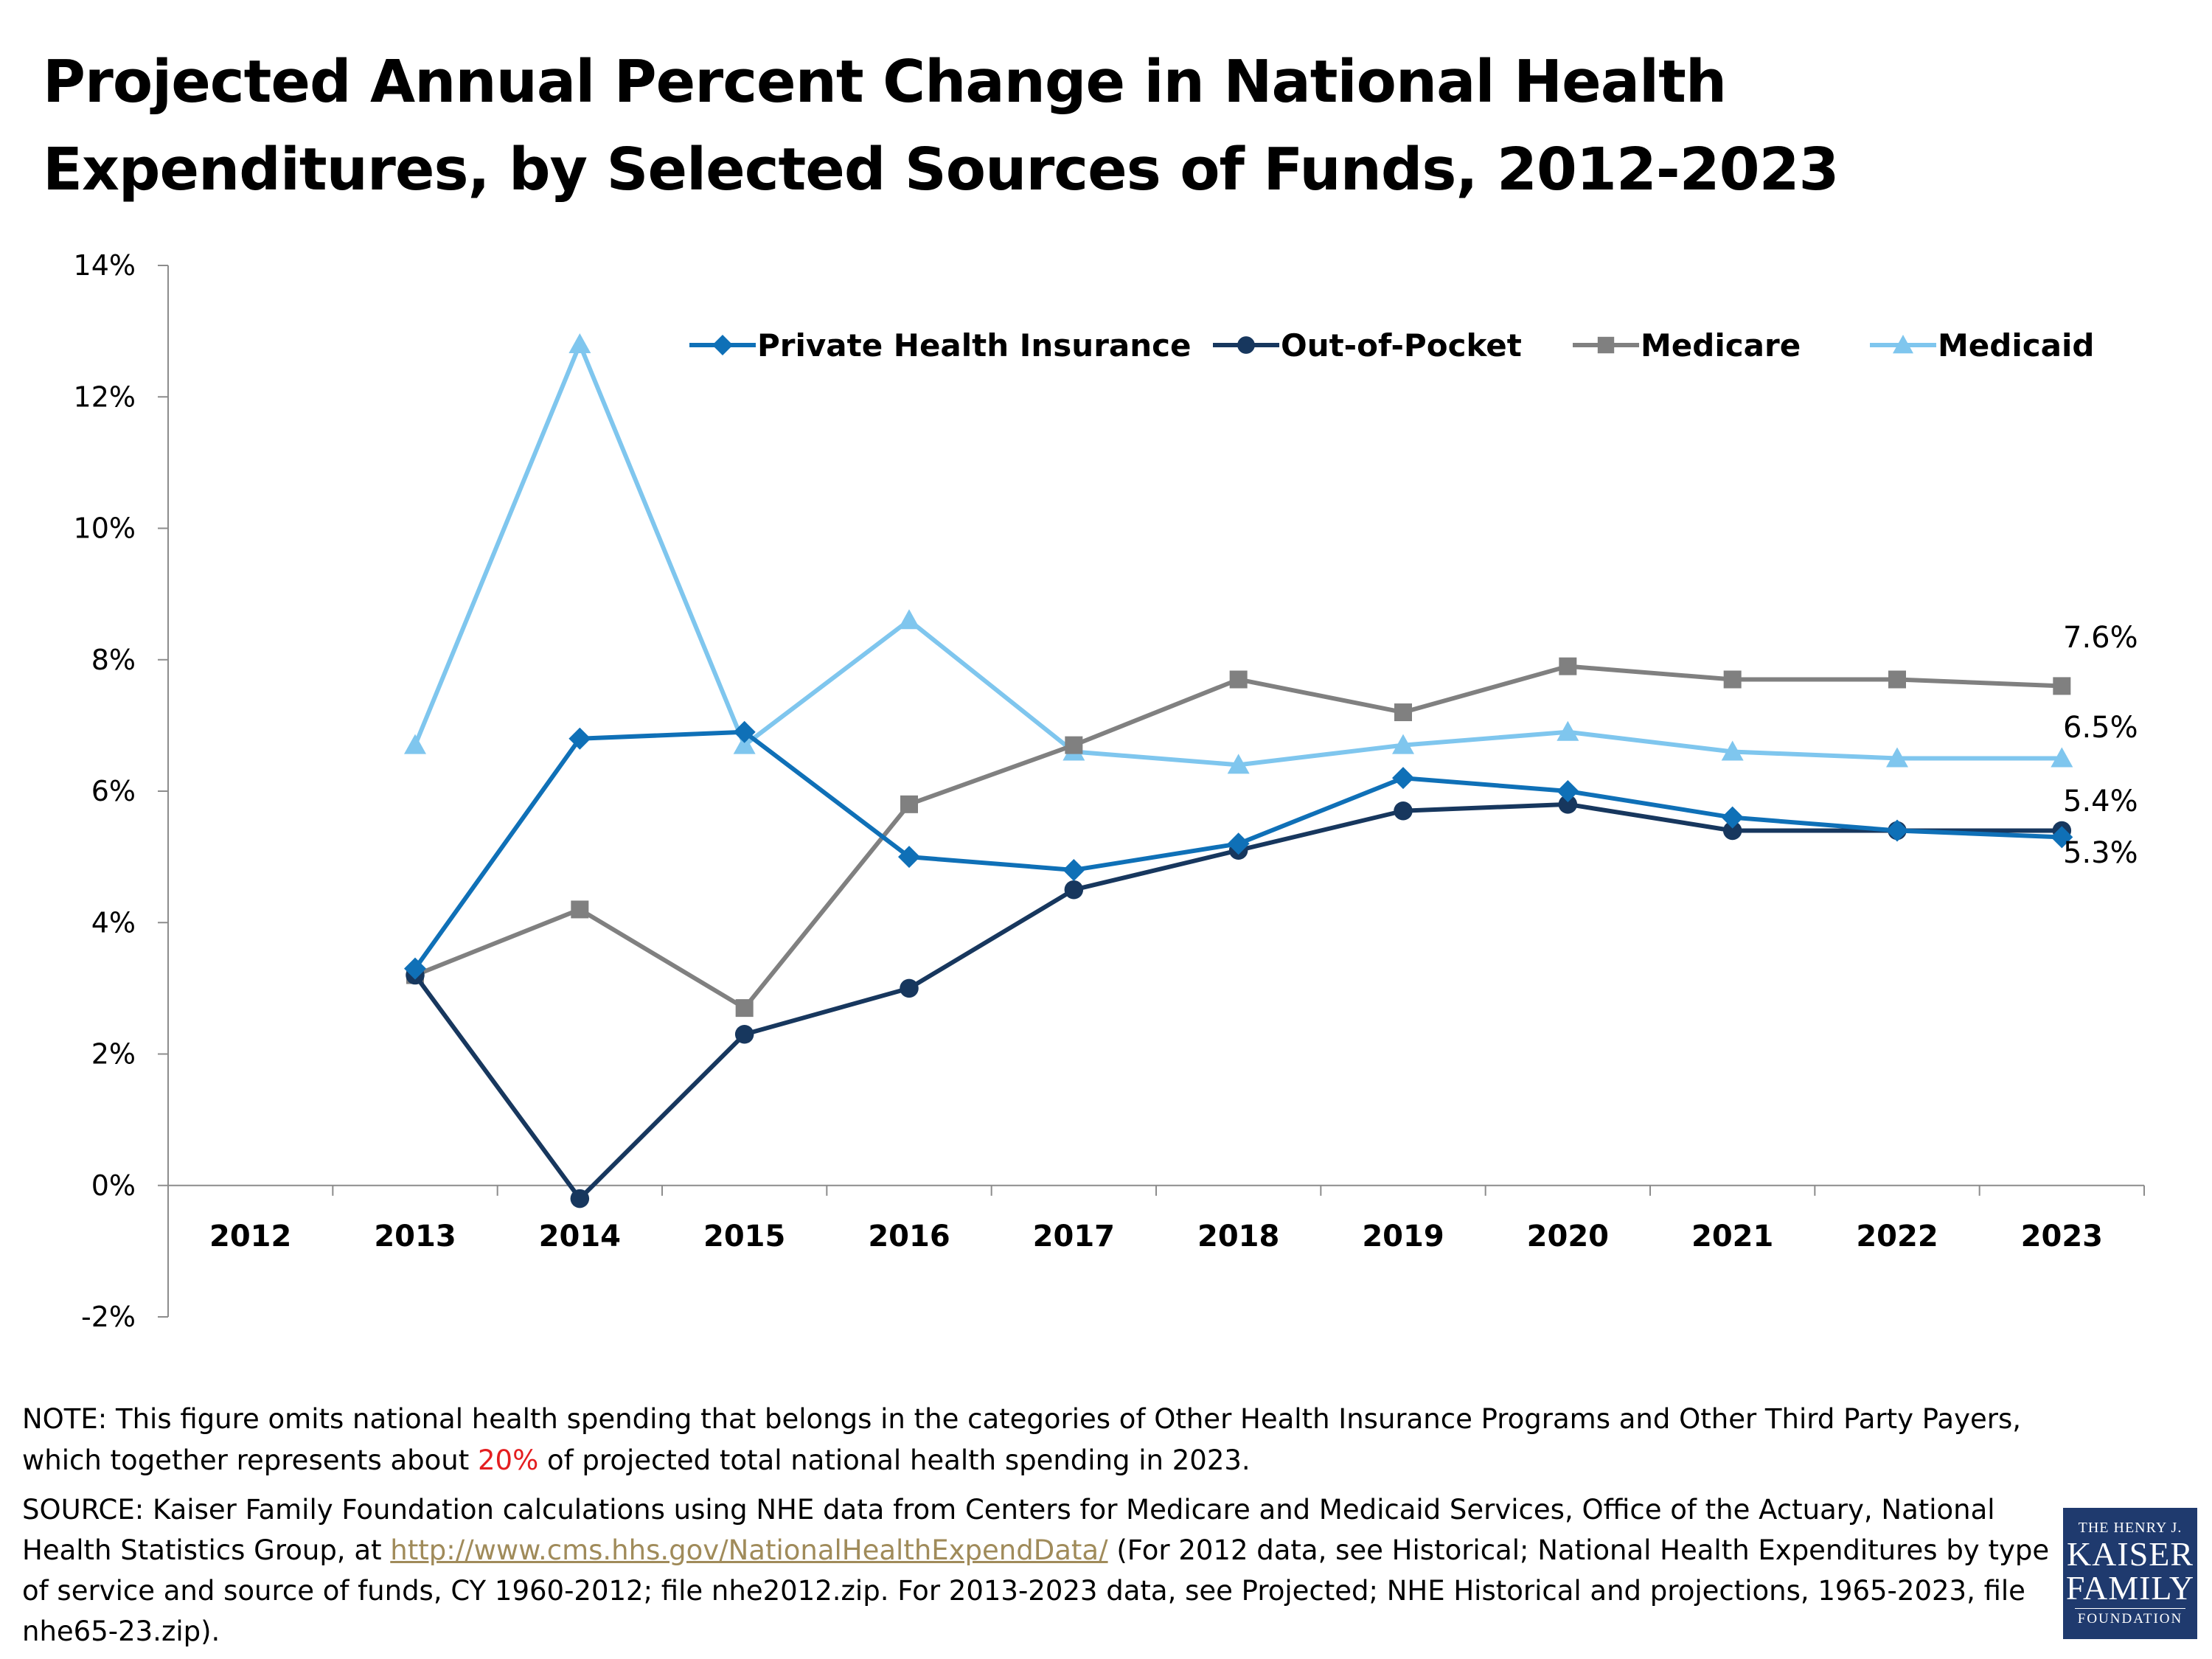 Image resolution: width=2212 pixels, height=1659 pixels. Describe the element at coordinates (1074, 1236) in the screenshot. I see `x-tick-label: 2017` at that location.